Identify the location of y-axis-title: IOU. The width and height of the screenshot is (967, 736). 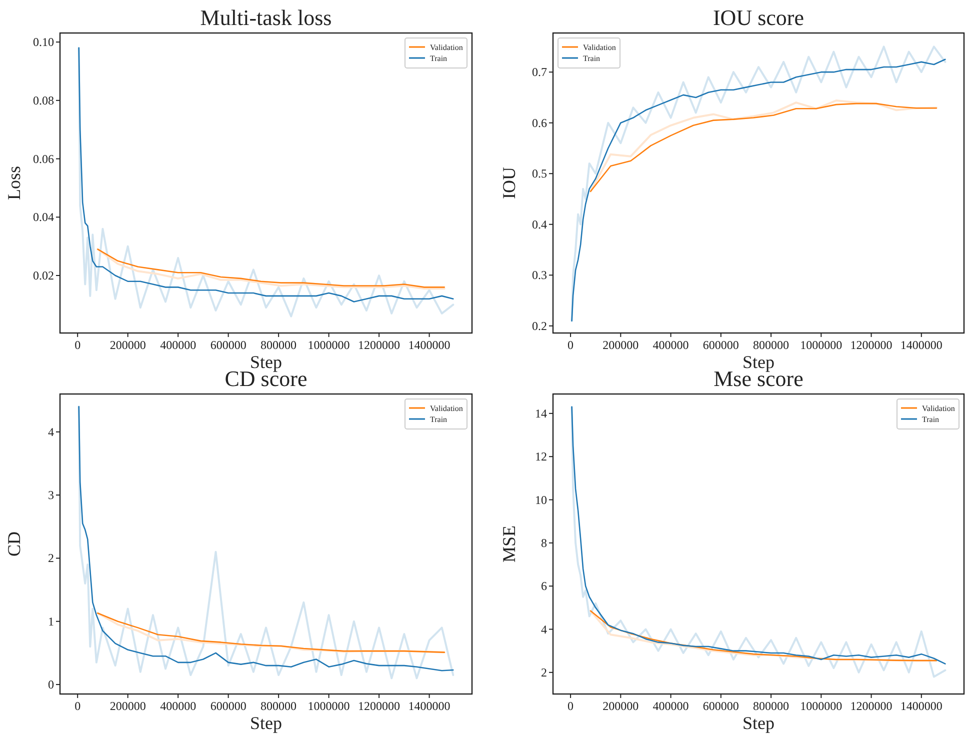
(509, 183).